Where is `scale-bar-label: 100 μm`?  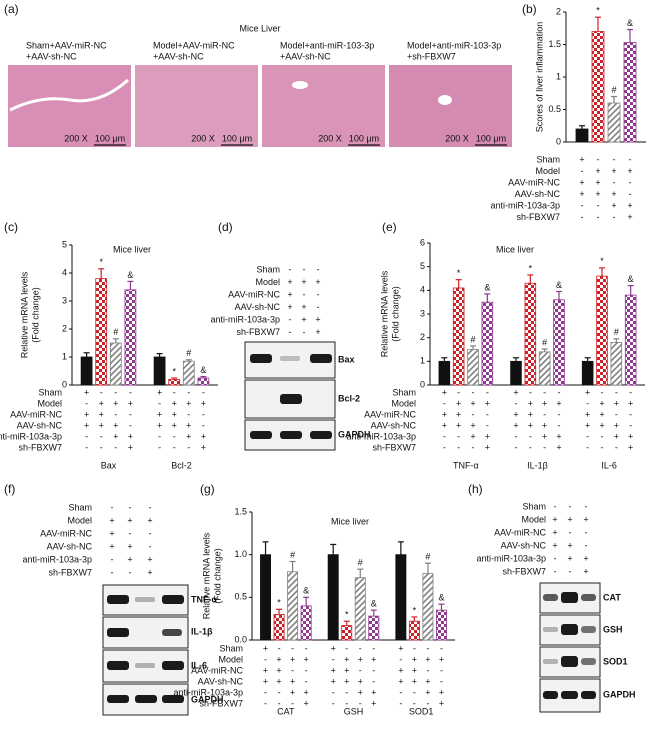
scale-bar-label: 100 μm is located at coordinates (364, 138).